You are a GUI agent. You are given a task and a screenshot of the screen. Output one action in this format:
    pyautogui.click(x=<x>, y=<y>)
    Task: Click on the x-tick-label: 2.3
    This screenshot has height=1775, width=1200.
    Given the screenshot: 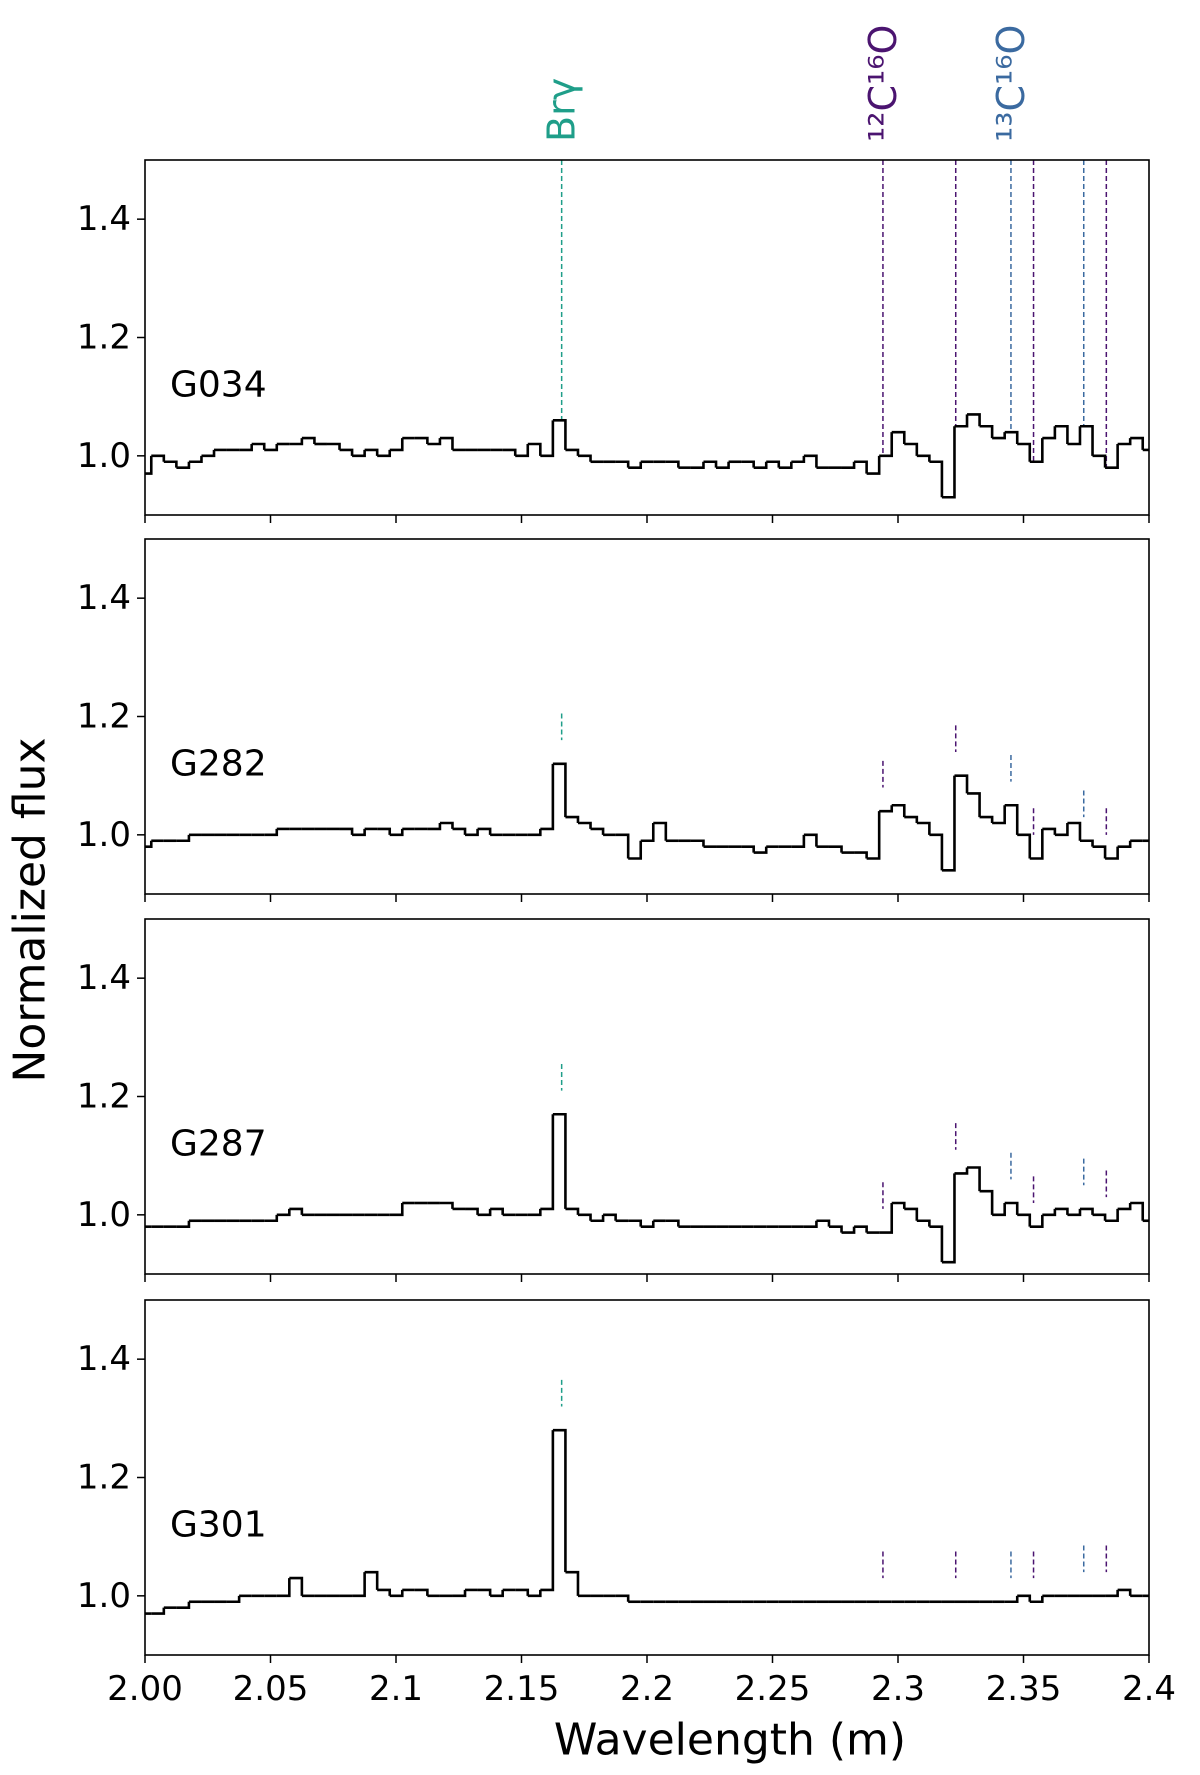 What is the action you would take?
    pyautogui.click(x=898, y=1689)
    